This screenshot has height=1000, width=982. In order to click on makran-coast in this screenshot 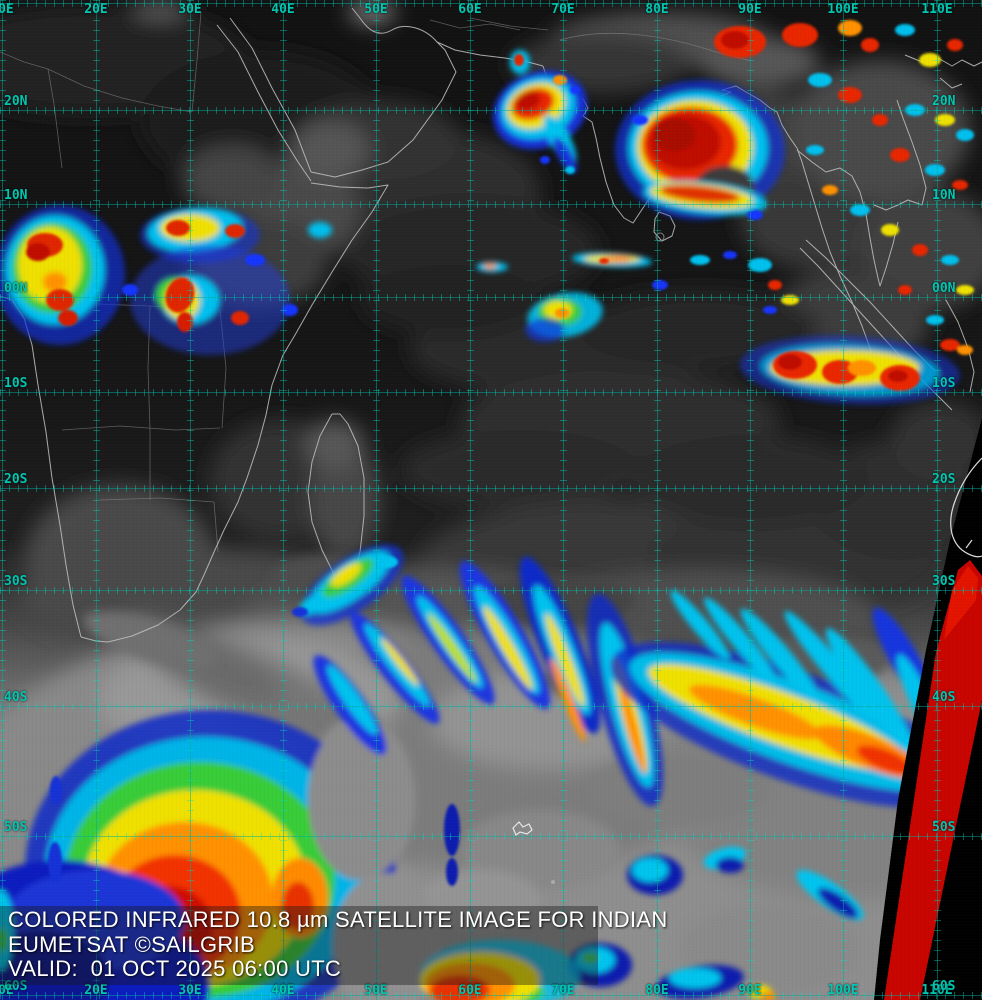, I will do `click(490, 54)`.